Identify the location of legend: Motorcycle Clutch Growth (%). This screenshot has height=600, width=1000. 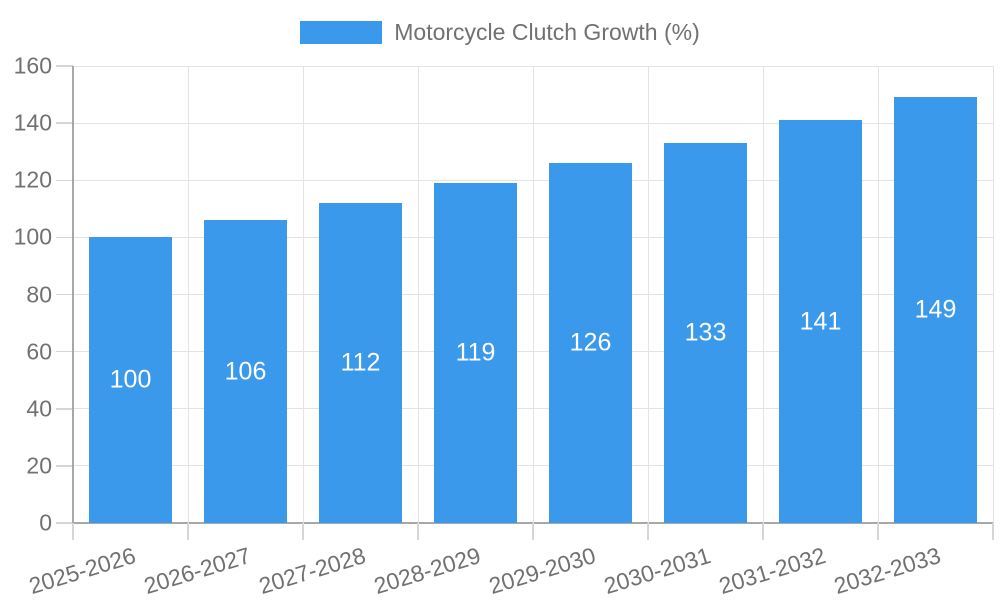
(500, 32).